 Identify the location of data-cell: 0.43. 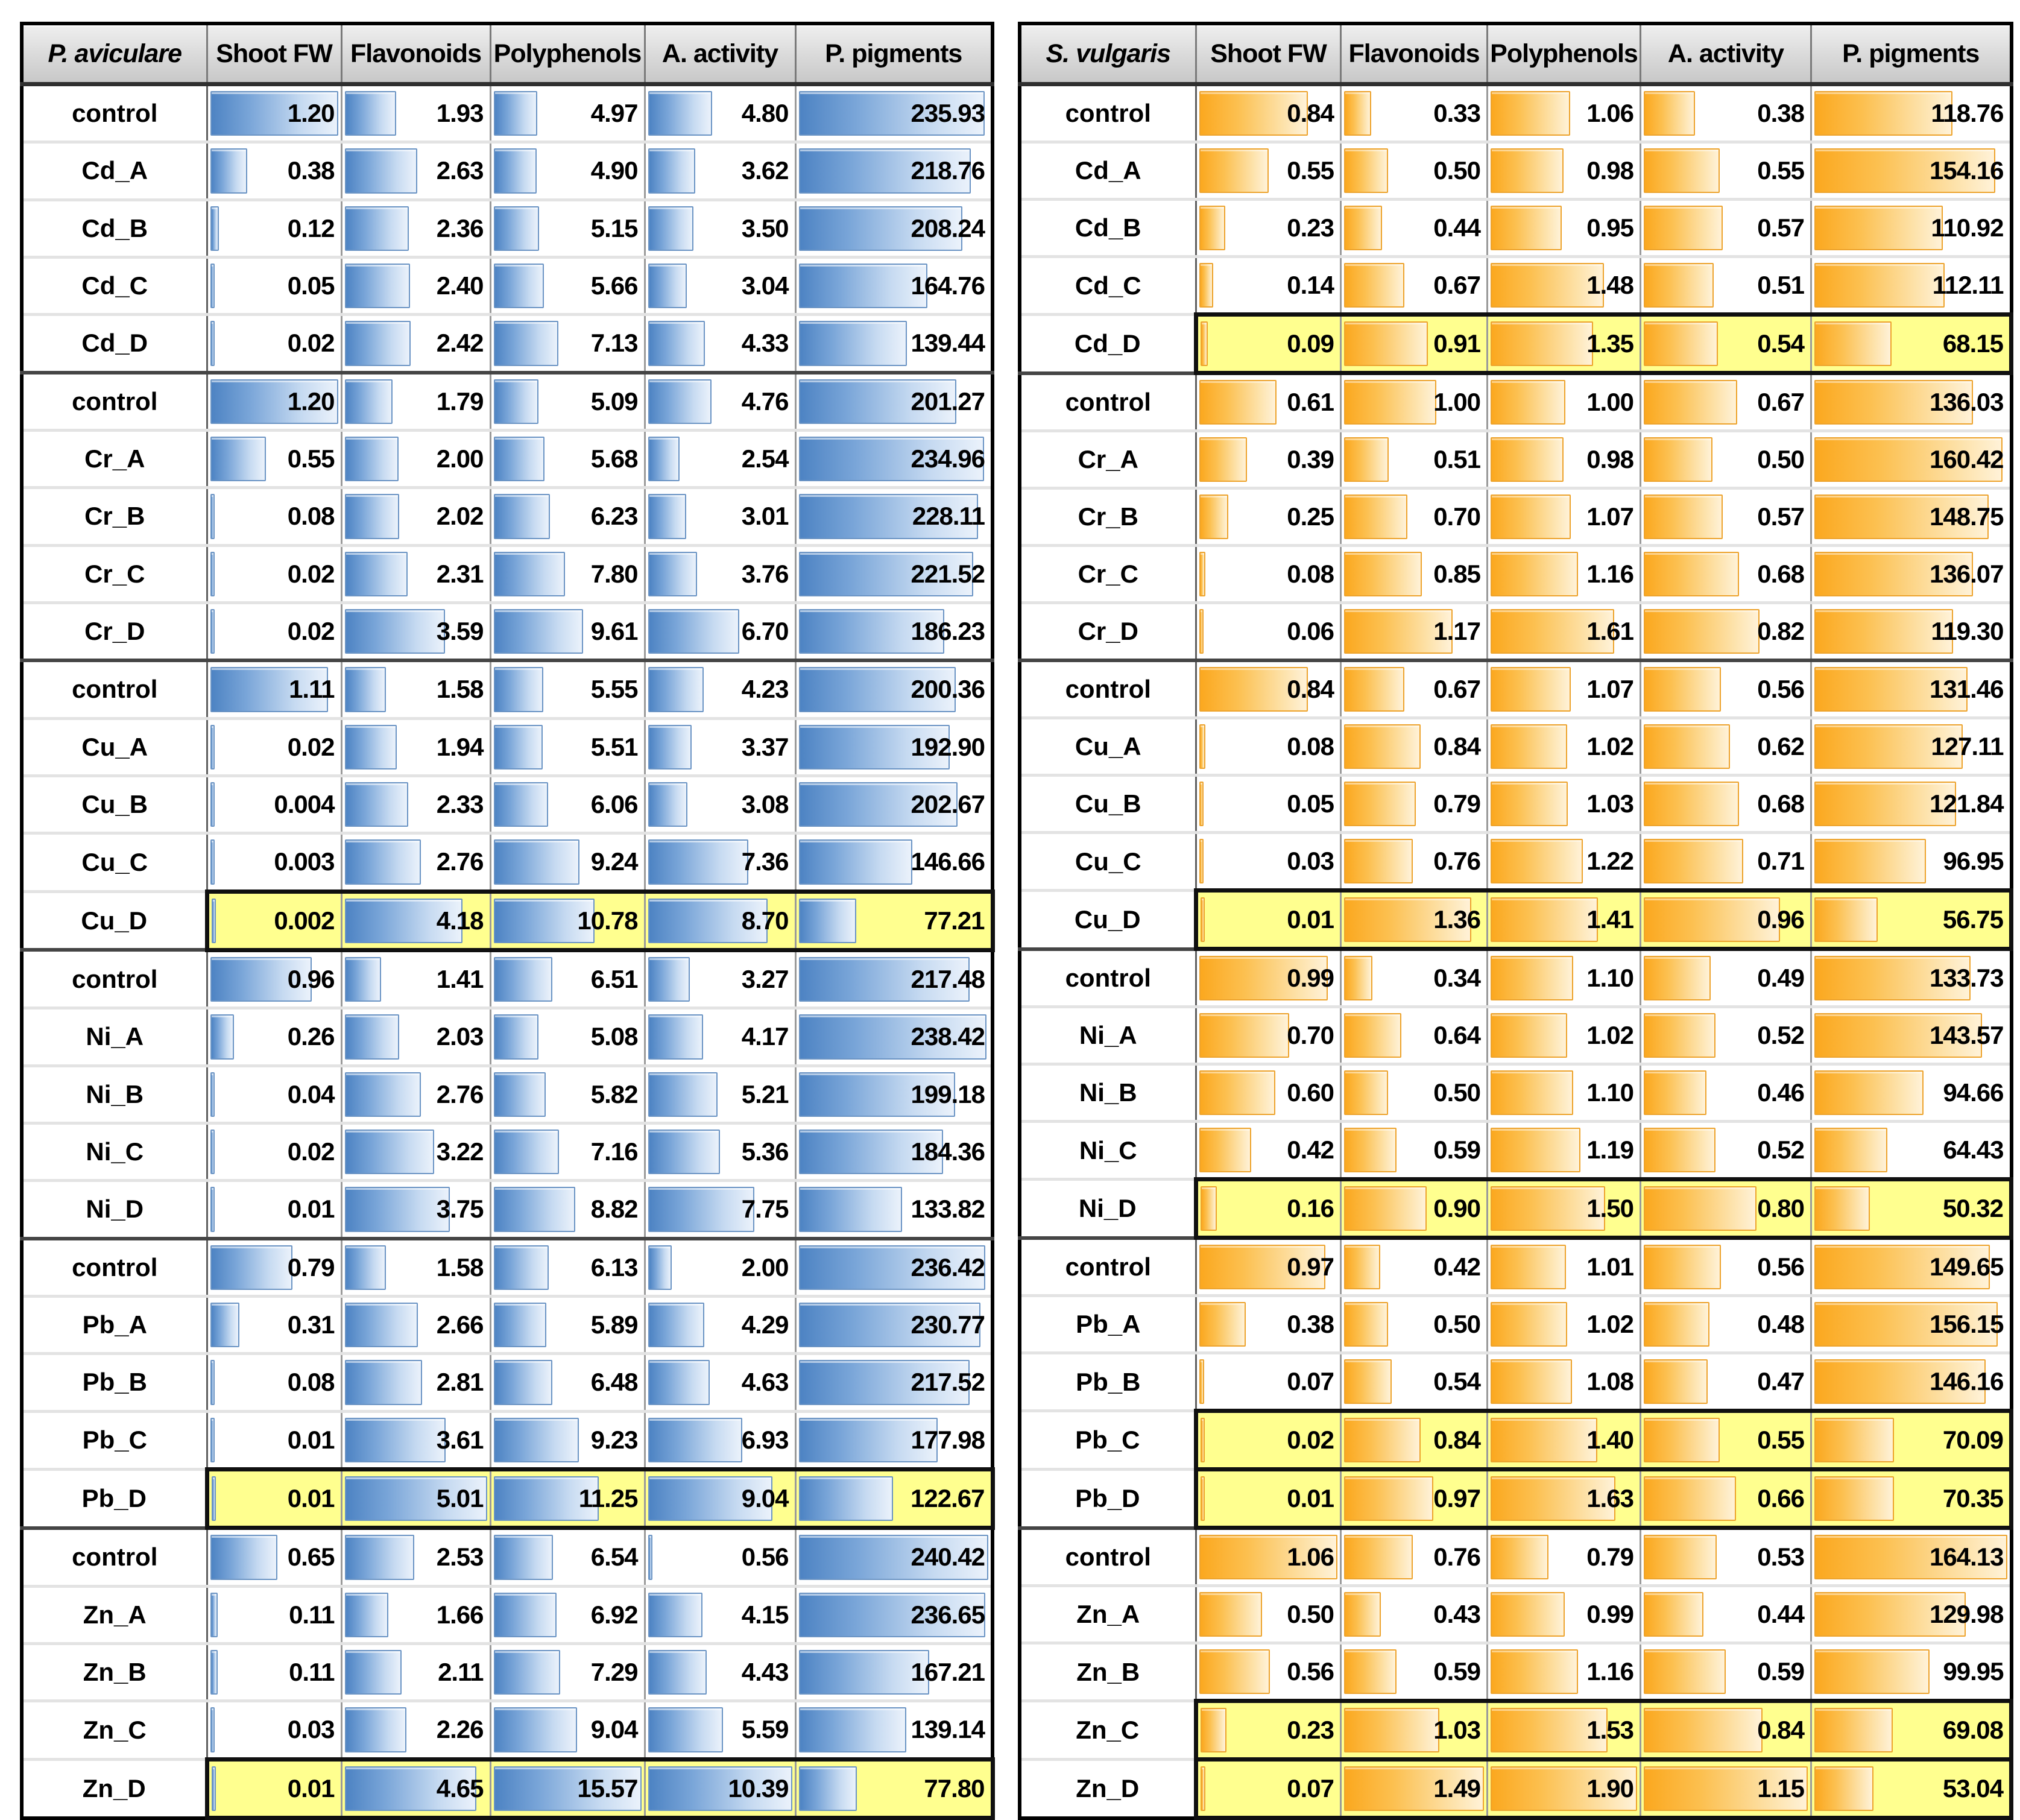
(1414, 1615).